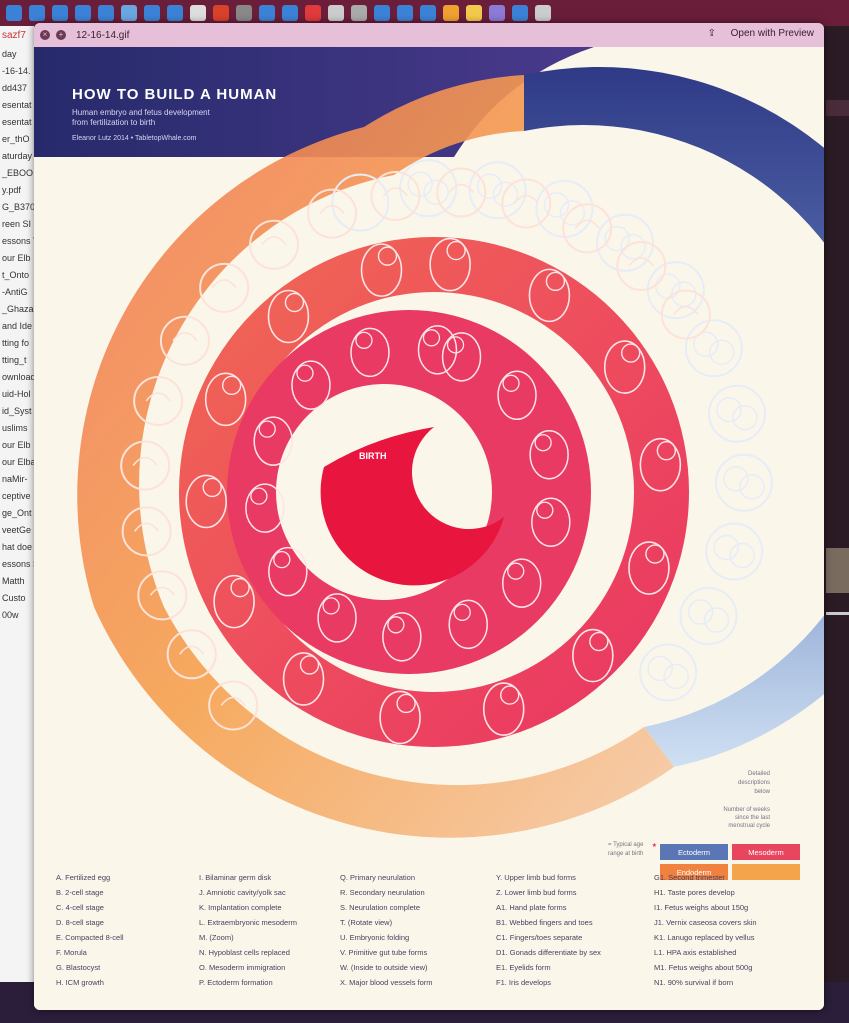 The width and height of the screenshot is (849, 1023). What do you see at coordinates (16, 394) in the screenshot?
I see `file-list-item: uid-Hol` at bounding box center [16, 394].